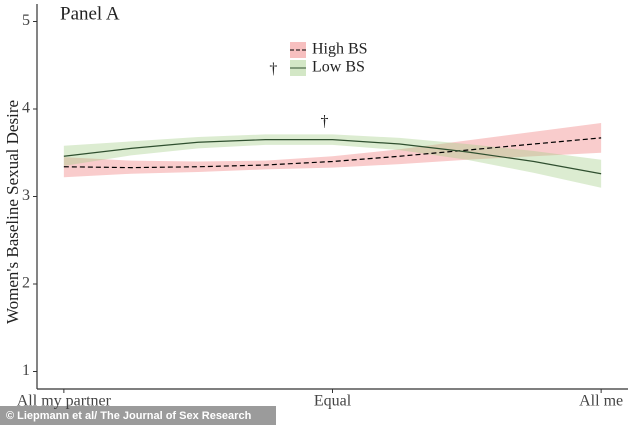 Image resolution: width=634 pixels, height=425 pixels. I want to click on y-tick-label: 1, so click(26, 370).